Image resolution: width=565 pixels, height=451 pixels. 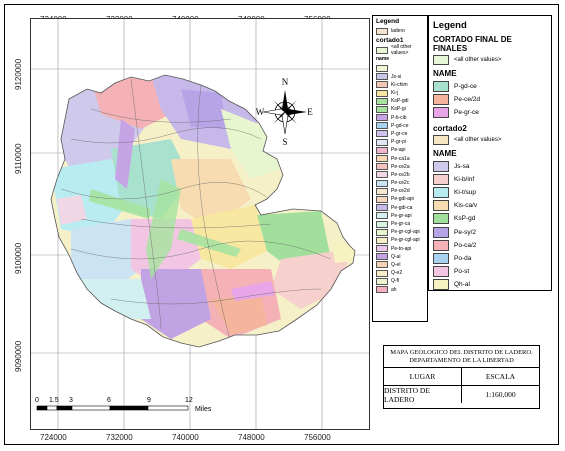 What do you see at coordinates (203, 409) in the screenshot?
I see `scale-unit: Miles` at bounding box center [203, 409].